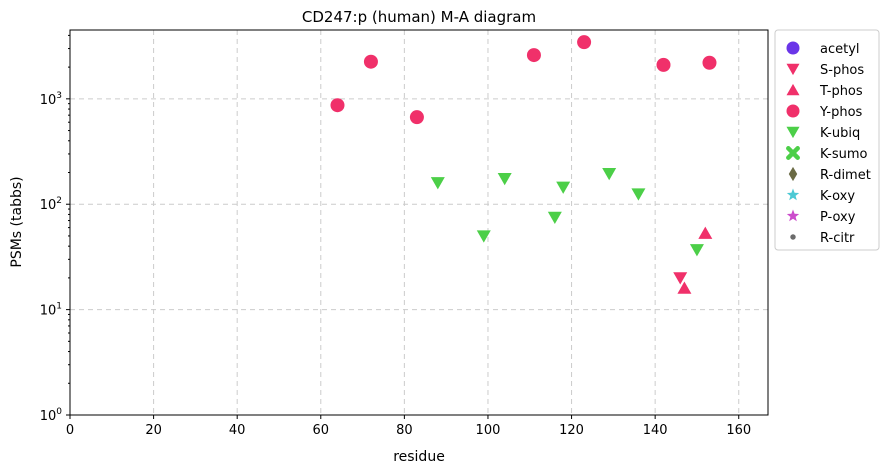  I want to click on legend-marker-t-phos, so click(793, 89).